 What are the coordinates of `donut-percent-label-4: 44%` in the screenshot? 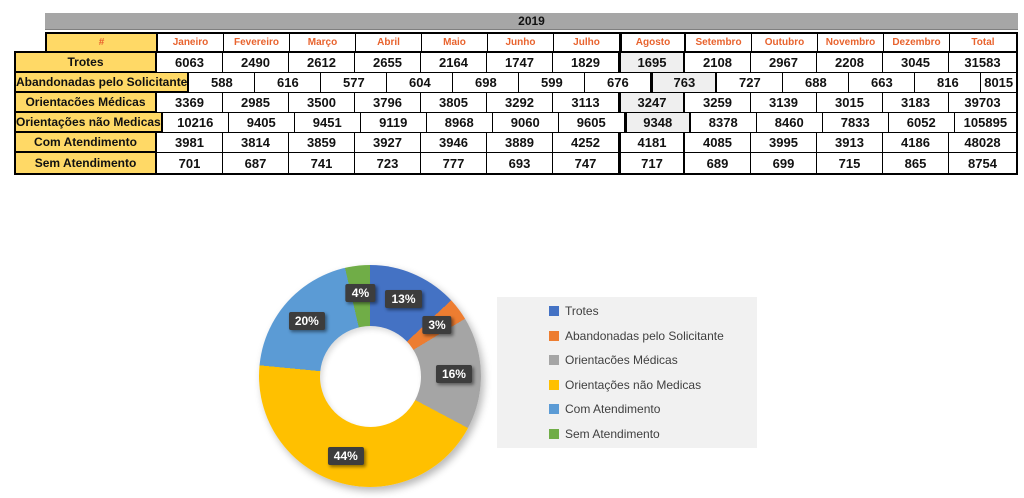 It's located at (345, 456).